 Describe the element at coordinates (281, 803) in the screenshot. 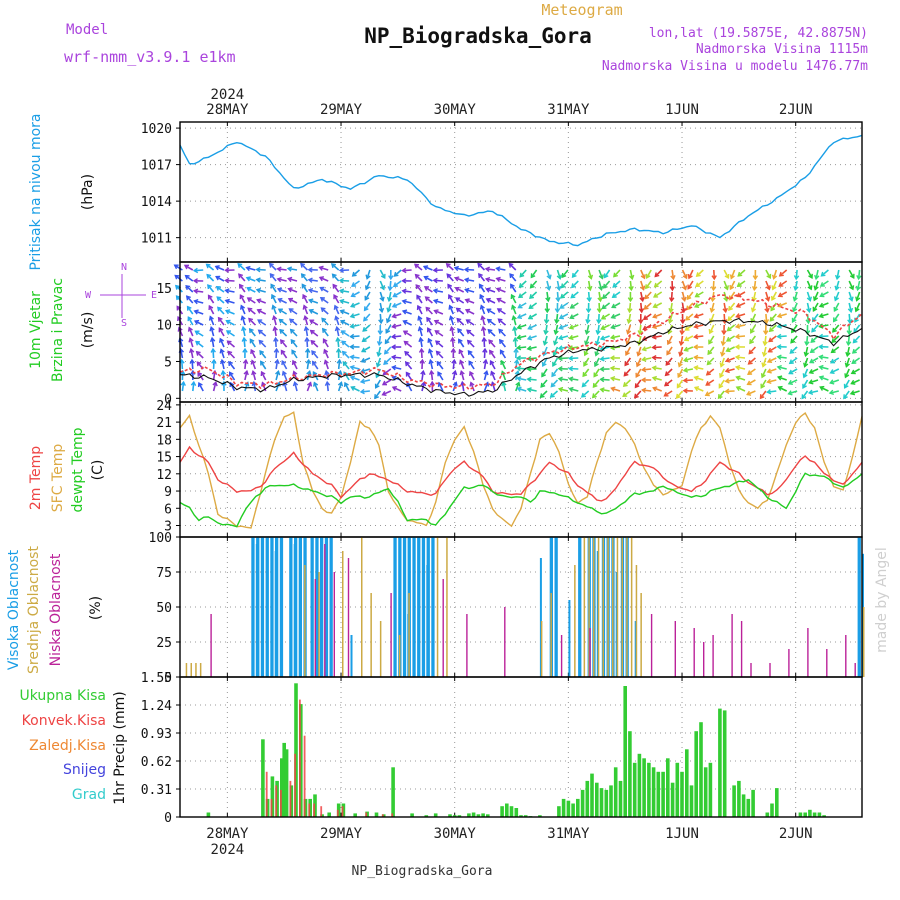

I see `conv-precip-bar` at that location.